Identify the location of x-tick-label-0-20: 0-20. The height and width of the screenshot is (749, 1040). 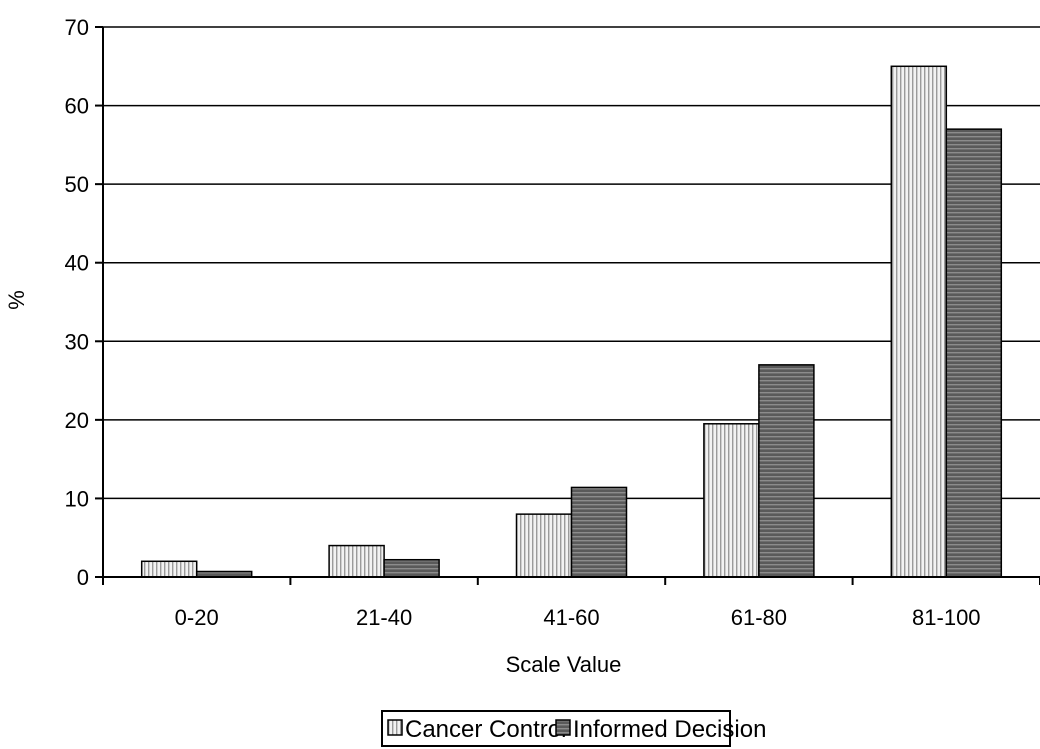
(197, 617).